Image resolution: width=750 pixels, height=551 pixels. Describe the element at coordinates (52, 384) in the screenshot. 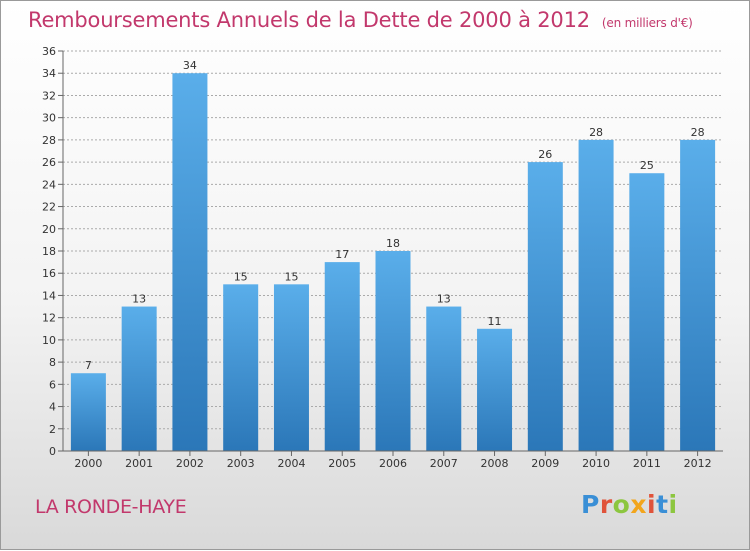

I see `y-tick-label: 6` at that location.